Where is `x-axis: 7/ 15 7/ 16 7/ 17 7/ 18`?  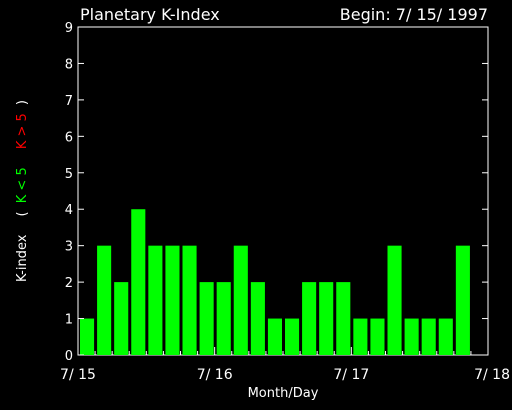
x-axis: 7/ 15 7/ 16 7/ 17 7/ 18 is located at coordinates (285, 365).